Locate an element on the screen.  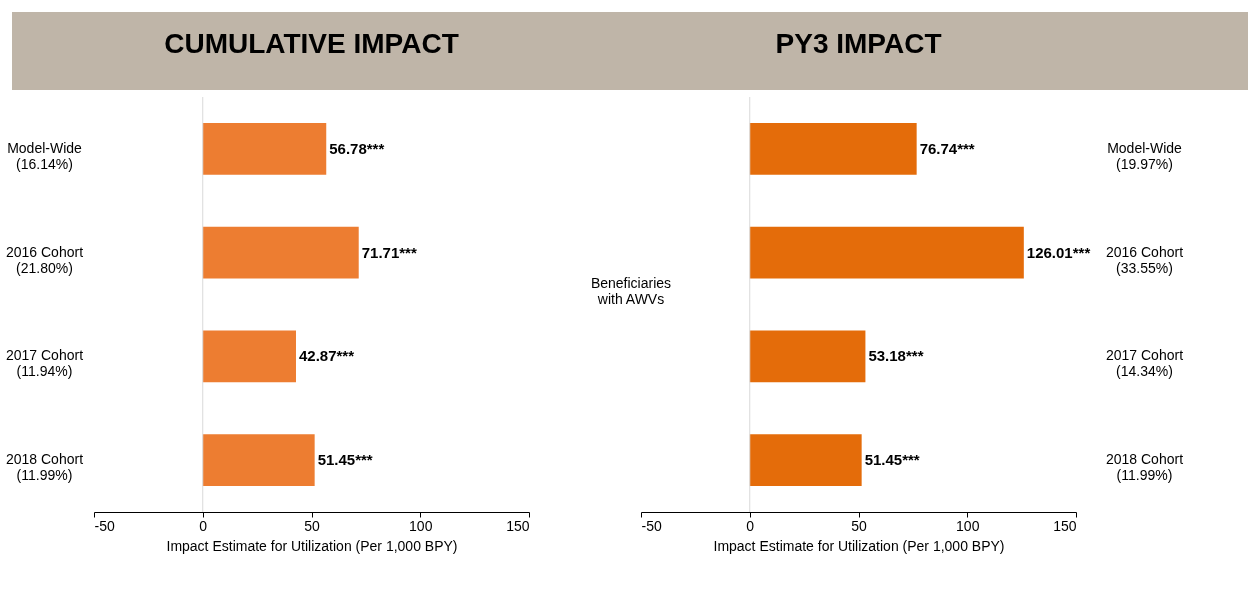
data-label: 126.01*** is located at coordinates (1058, 252).